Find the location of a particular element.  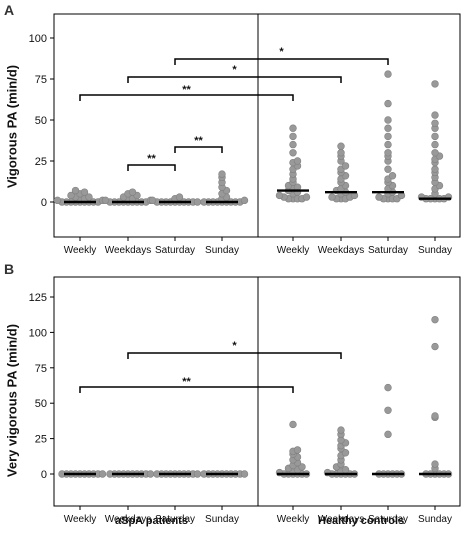

y-tick-label: 125 is located at coordinates (38, 298).